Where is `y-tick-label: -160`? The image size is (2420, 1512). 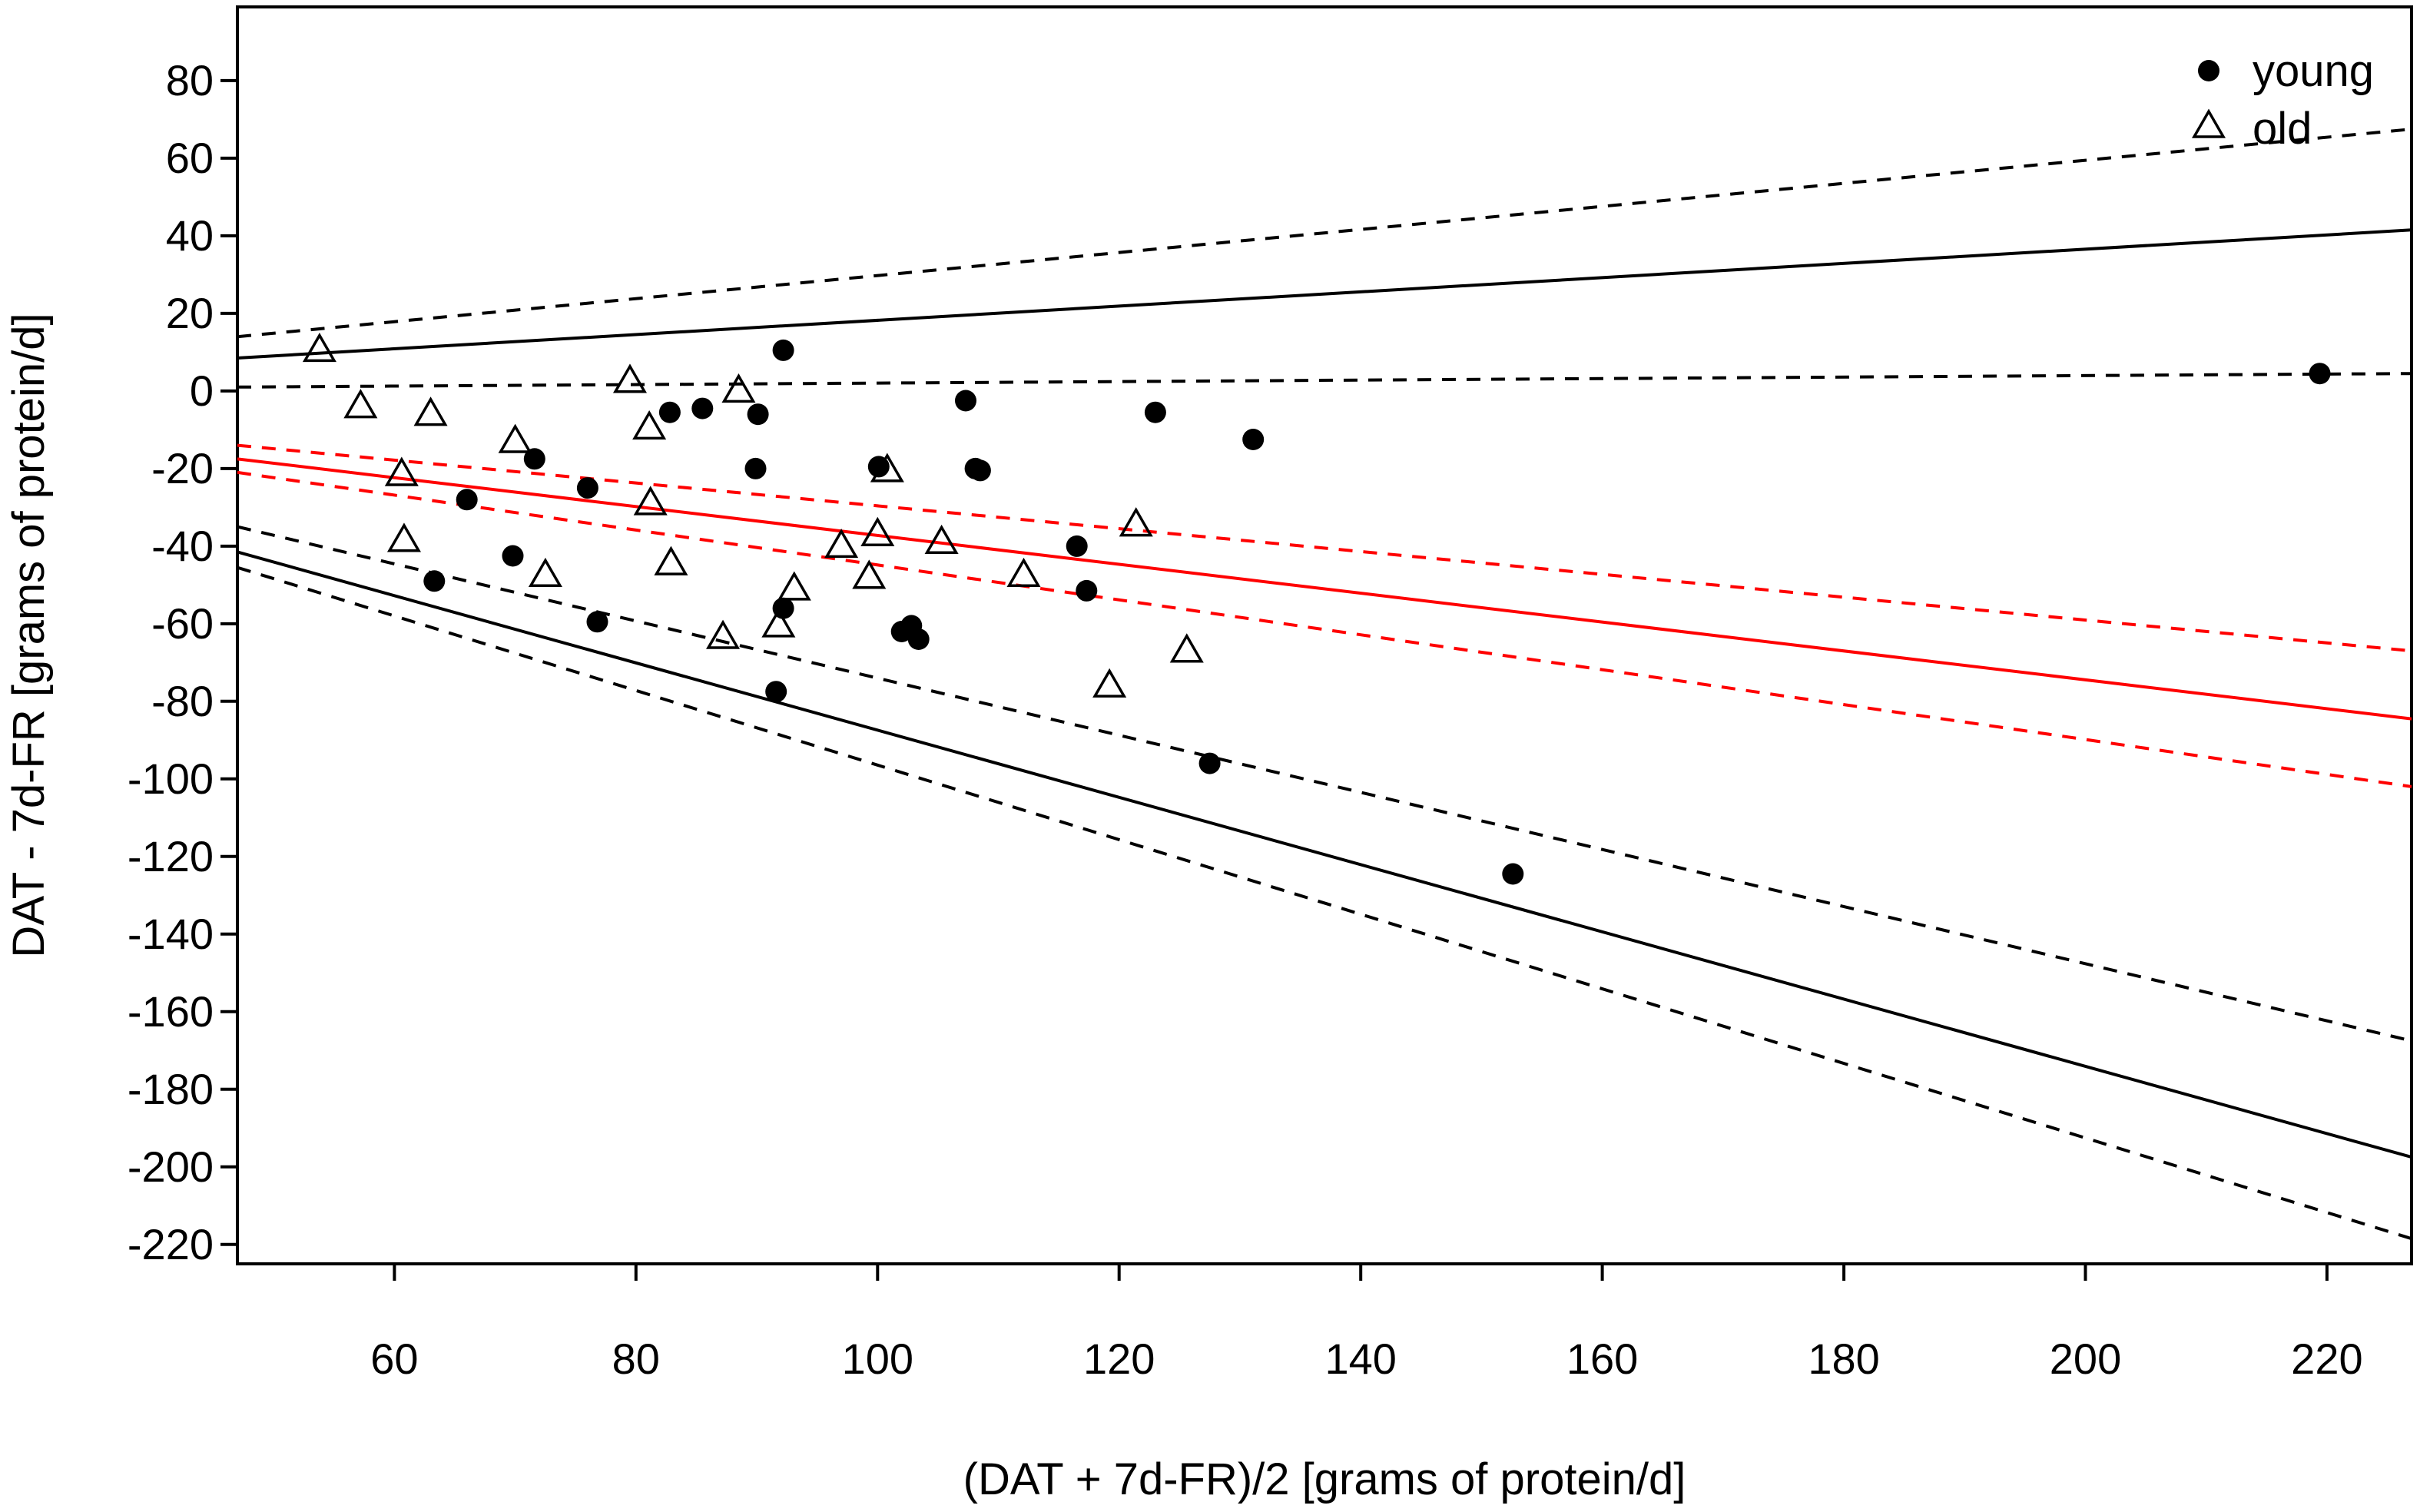
y-tick-label: -160 is located at coordinates (171, 1012).